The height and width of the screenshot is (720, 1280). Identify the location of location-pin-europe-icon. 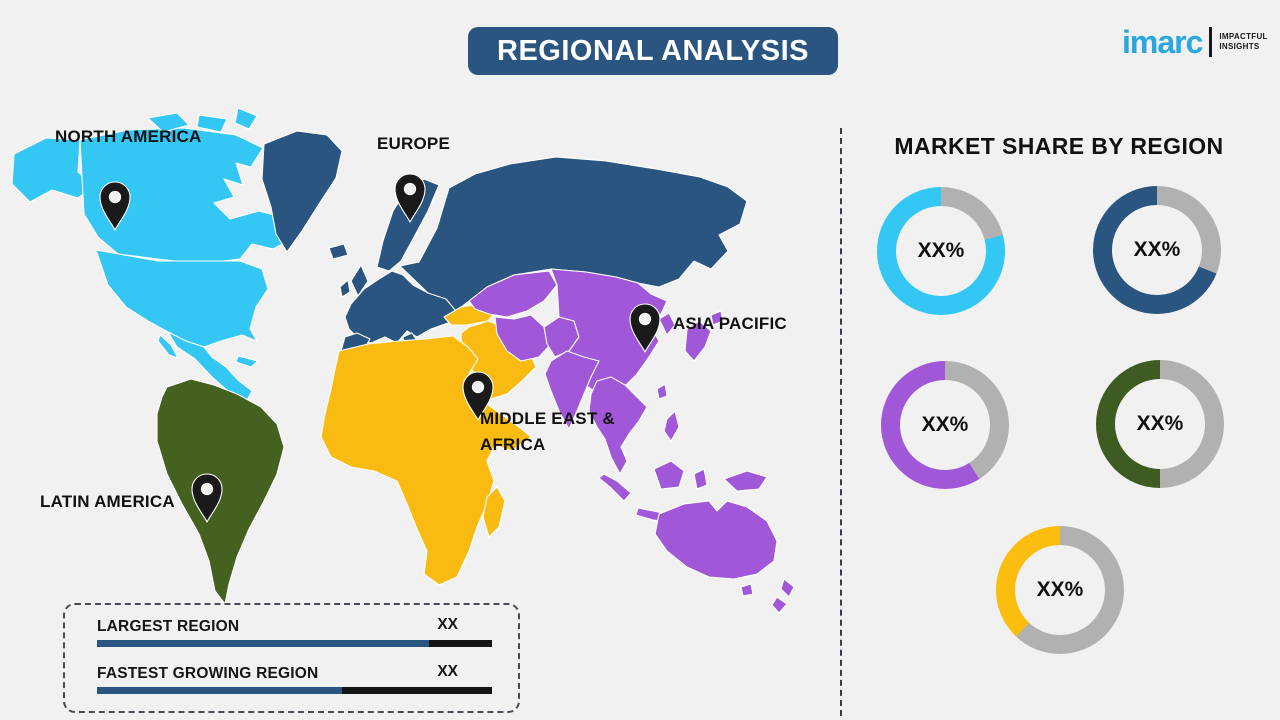
(410, 198).